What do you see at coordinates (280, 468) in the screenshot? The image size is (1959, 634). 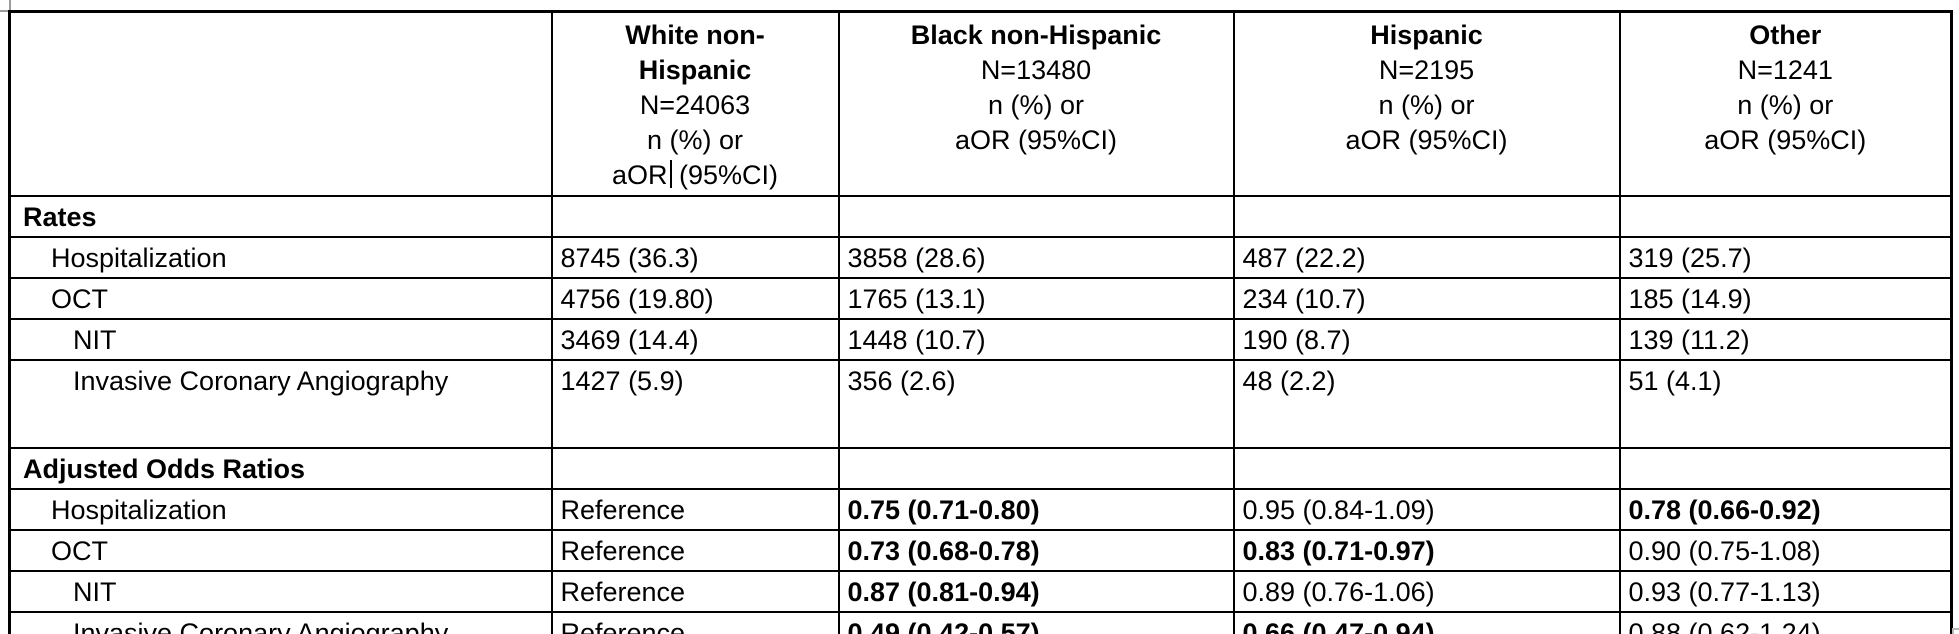 I see `section-label-cell: Adjusted Odds Ratios` at bounding box center [280, 468].